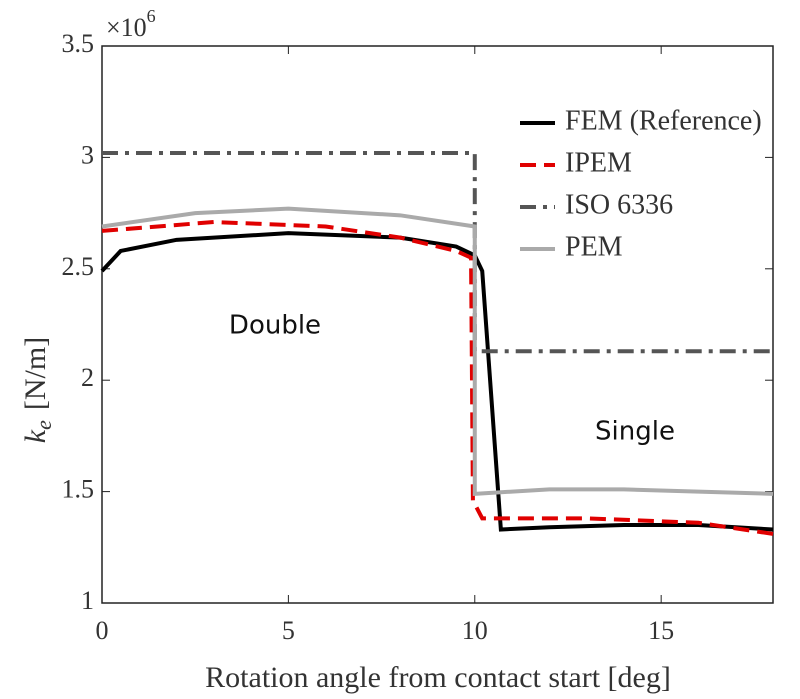  What do you see at coordinates (35, 373) in the screenshot?
I see `y-unit: [N/m]` at bounding box center [35, 373].